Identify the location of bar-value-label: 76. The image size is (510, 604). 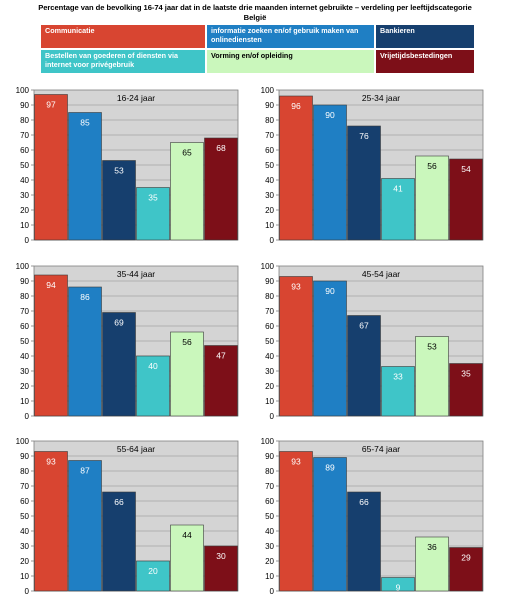
(364, 136).